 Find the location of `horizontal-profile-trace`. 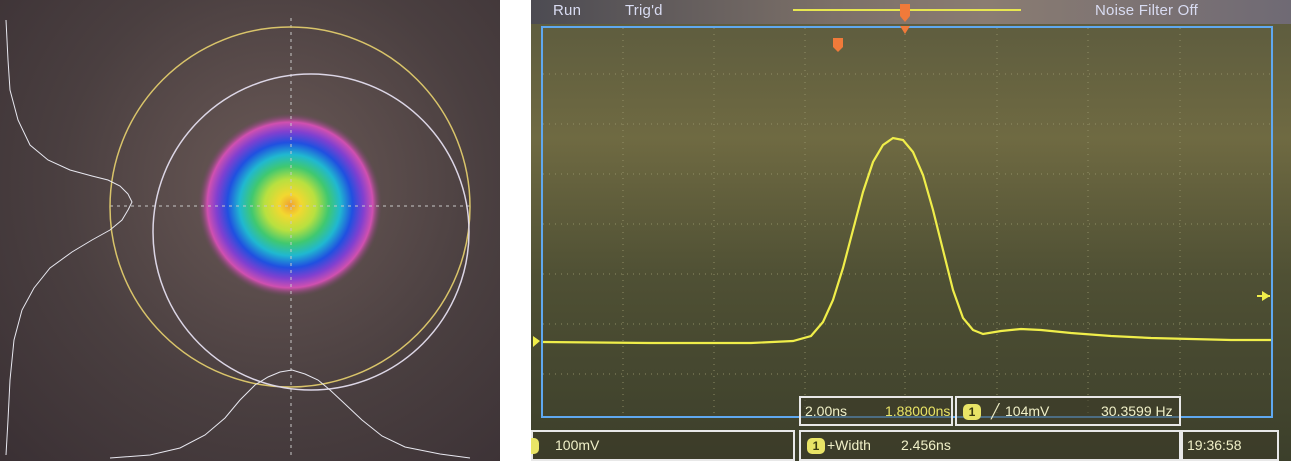

horizontal-profile-trace is located at coordinates (290, 414).